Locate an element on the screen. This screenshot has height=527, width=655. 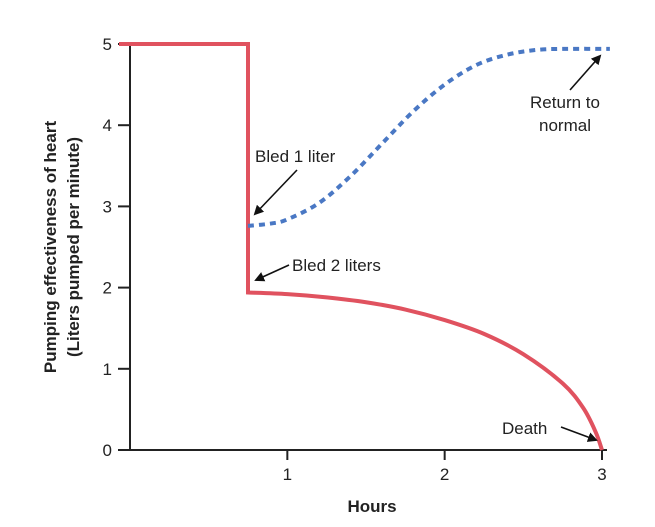
x-tick-label: 2 is located at coordinates (444, 474).